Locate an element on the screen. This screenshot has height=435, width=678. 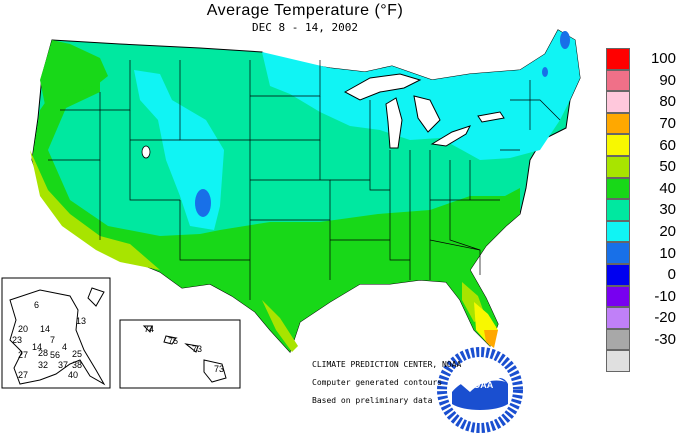
great-salt-lake is located at coordinates (146, 152).